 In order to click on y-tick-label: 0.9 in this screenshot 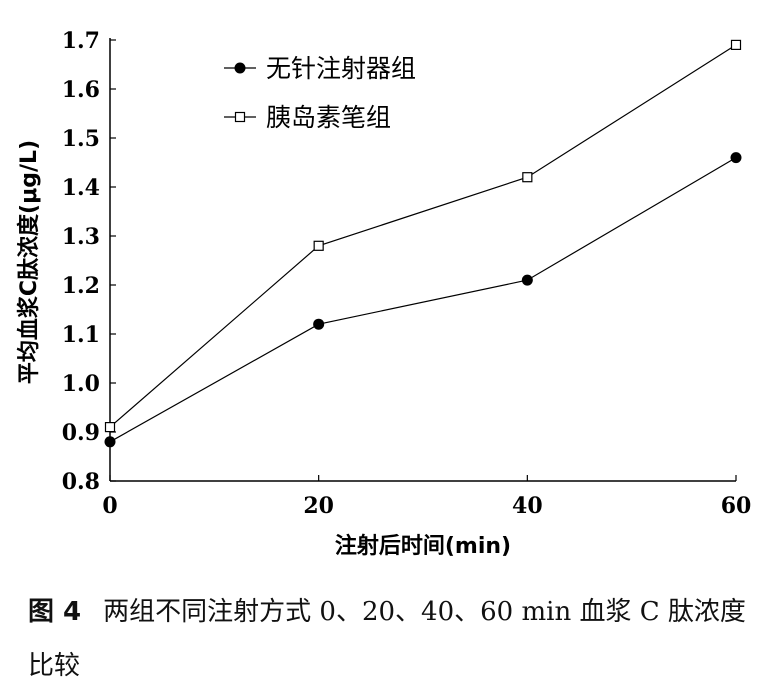, I will do `click(81, 433)`.